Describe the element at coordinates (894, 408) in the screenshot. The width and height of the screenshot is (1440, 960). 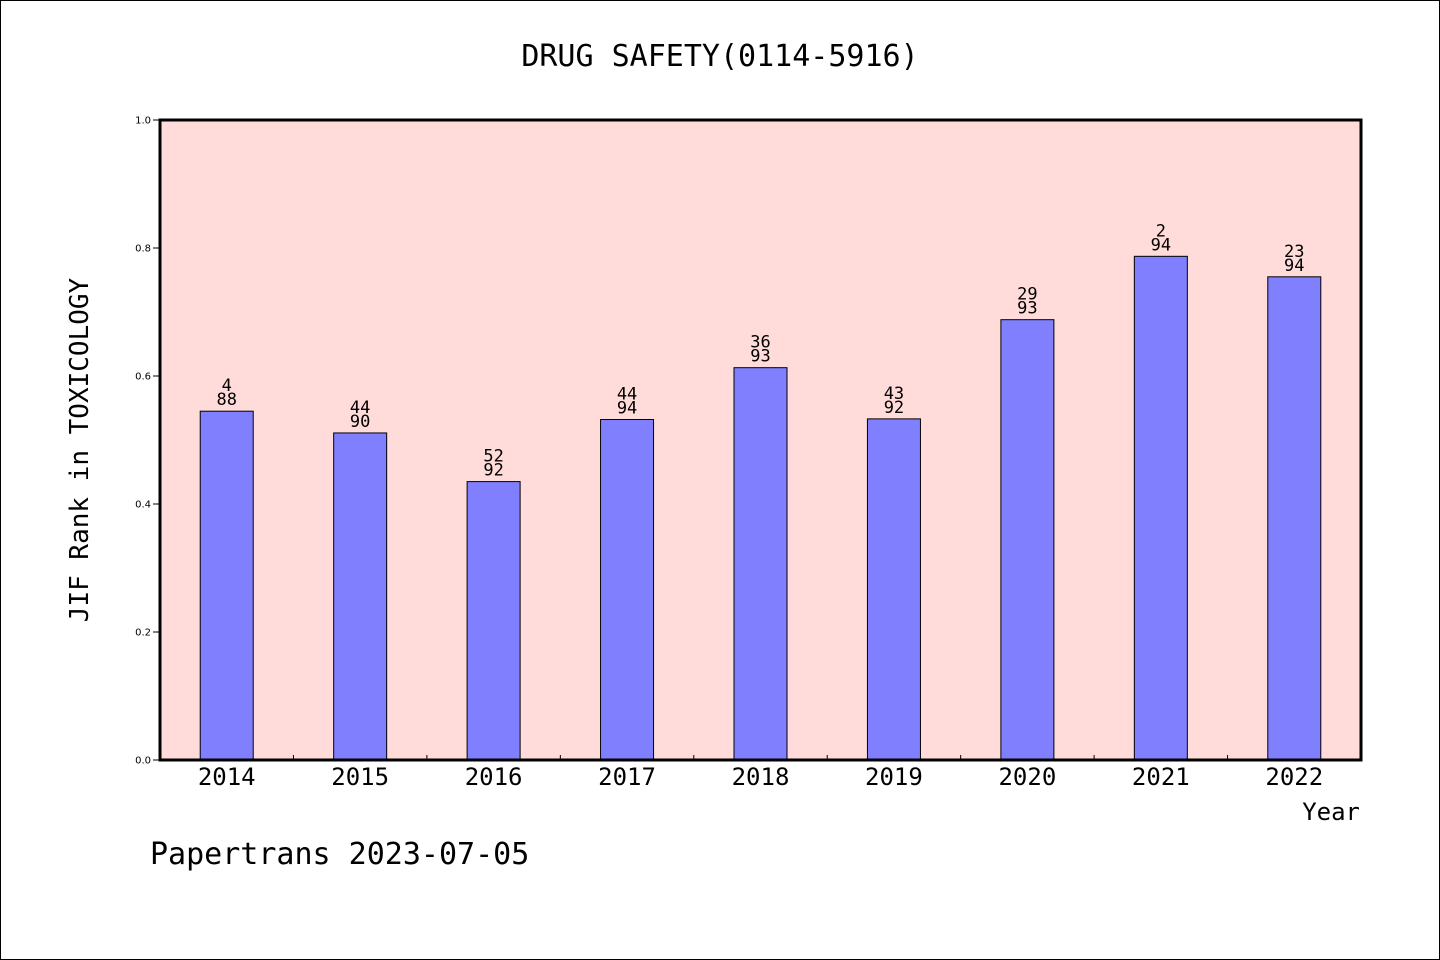
I see `bar-label-total-2019: 92` at that location.